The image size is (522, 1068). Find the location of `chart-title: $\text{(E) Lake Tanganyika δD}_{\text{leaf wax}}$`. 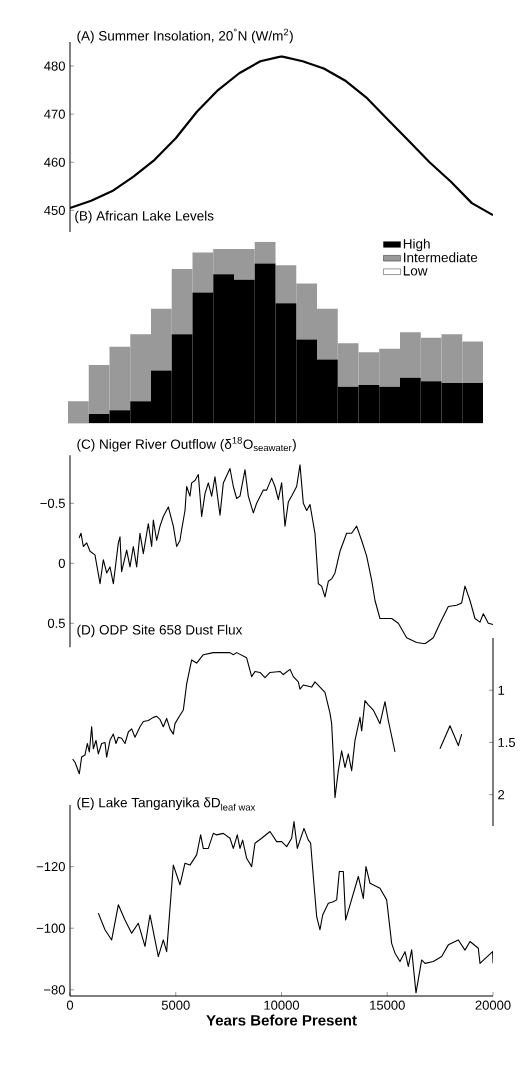

chart-title: $\text{(E) Lake Tanganyika δD}_{\text{leaf wax}}$ is located at coordinates (166, 804).